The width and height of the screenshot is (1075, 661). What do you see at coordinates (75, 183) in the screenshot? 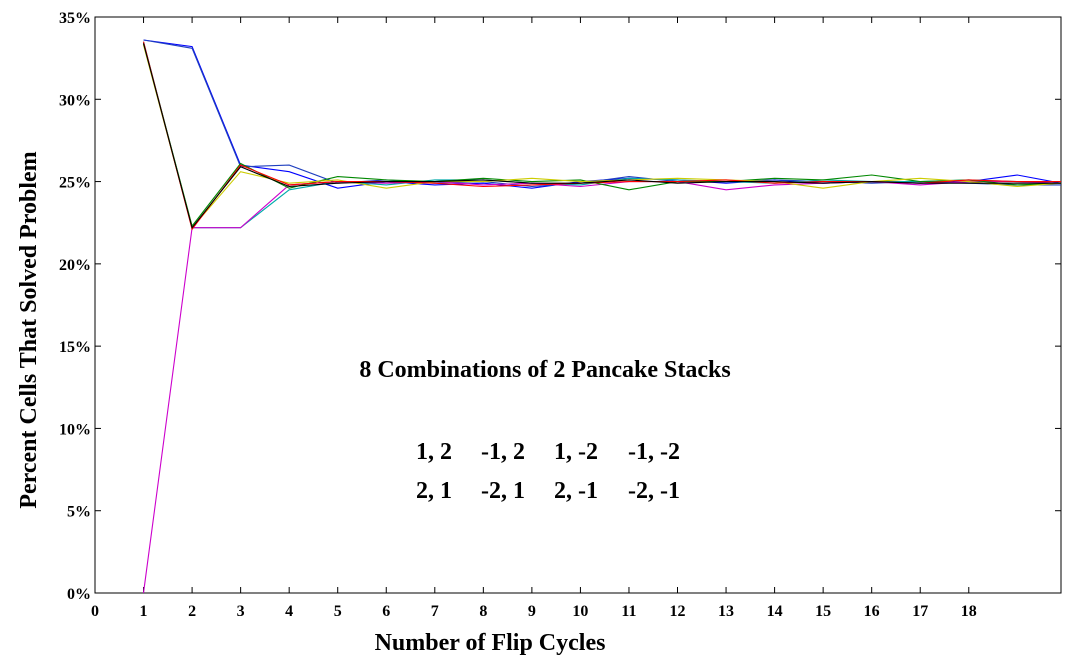
I see `y-tick-label: 25%` at bounding box center [75, 183].